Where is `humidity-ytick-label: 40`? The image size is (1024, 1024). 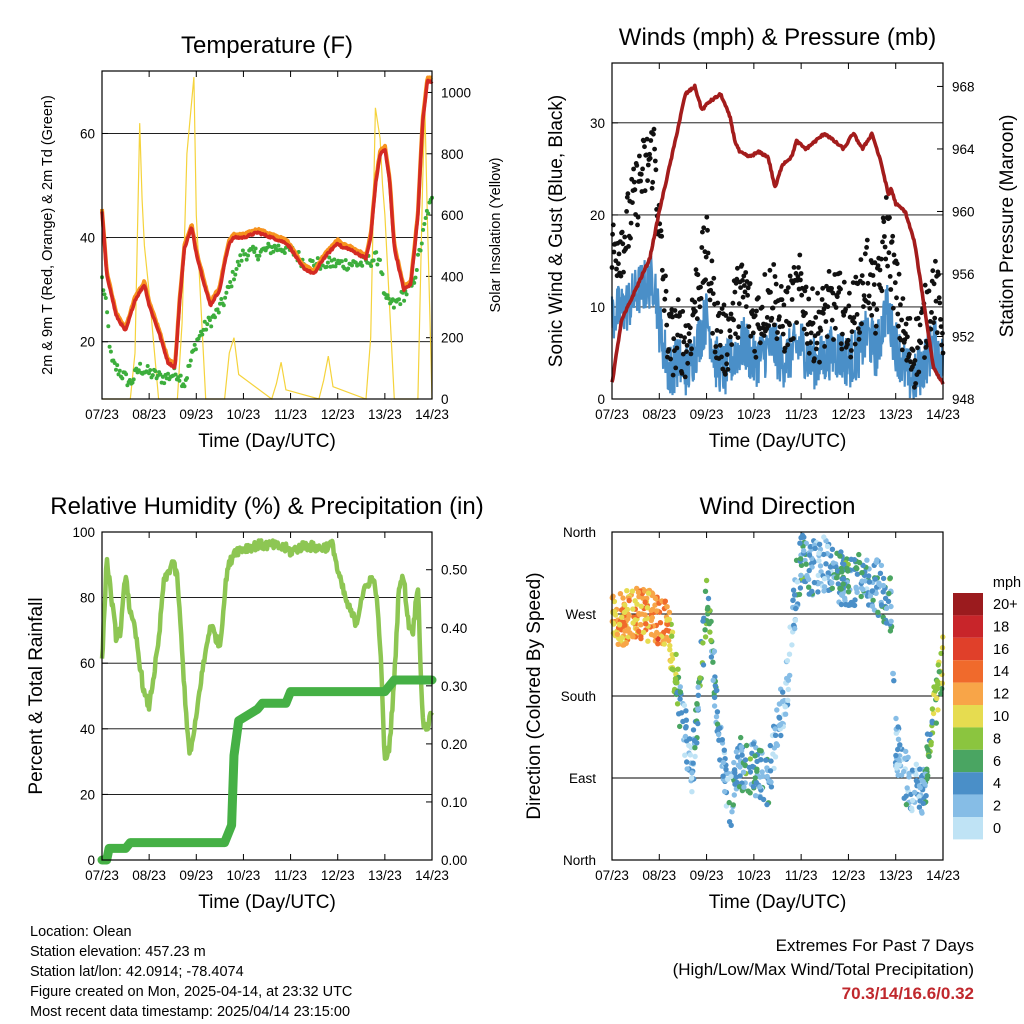 humidity-ytick-label: 40 is located at coordinates (87, 729).